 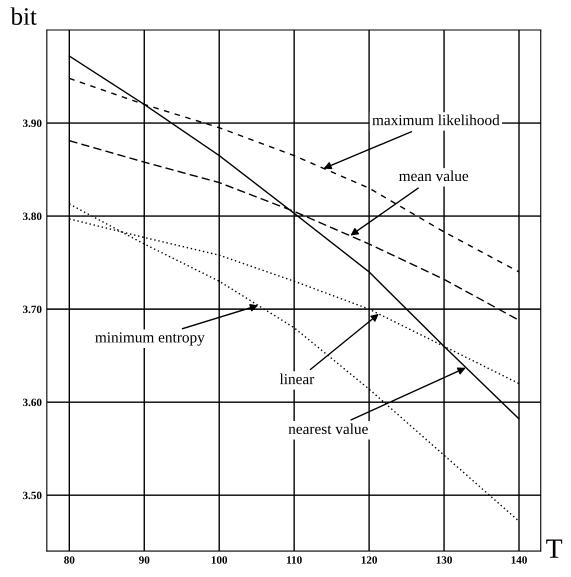 I want to click on y-tick-label: 3.80, so click(x=32, y=216).